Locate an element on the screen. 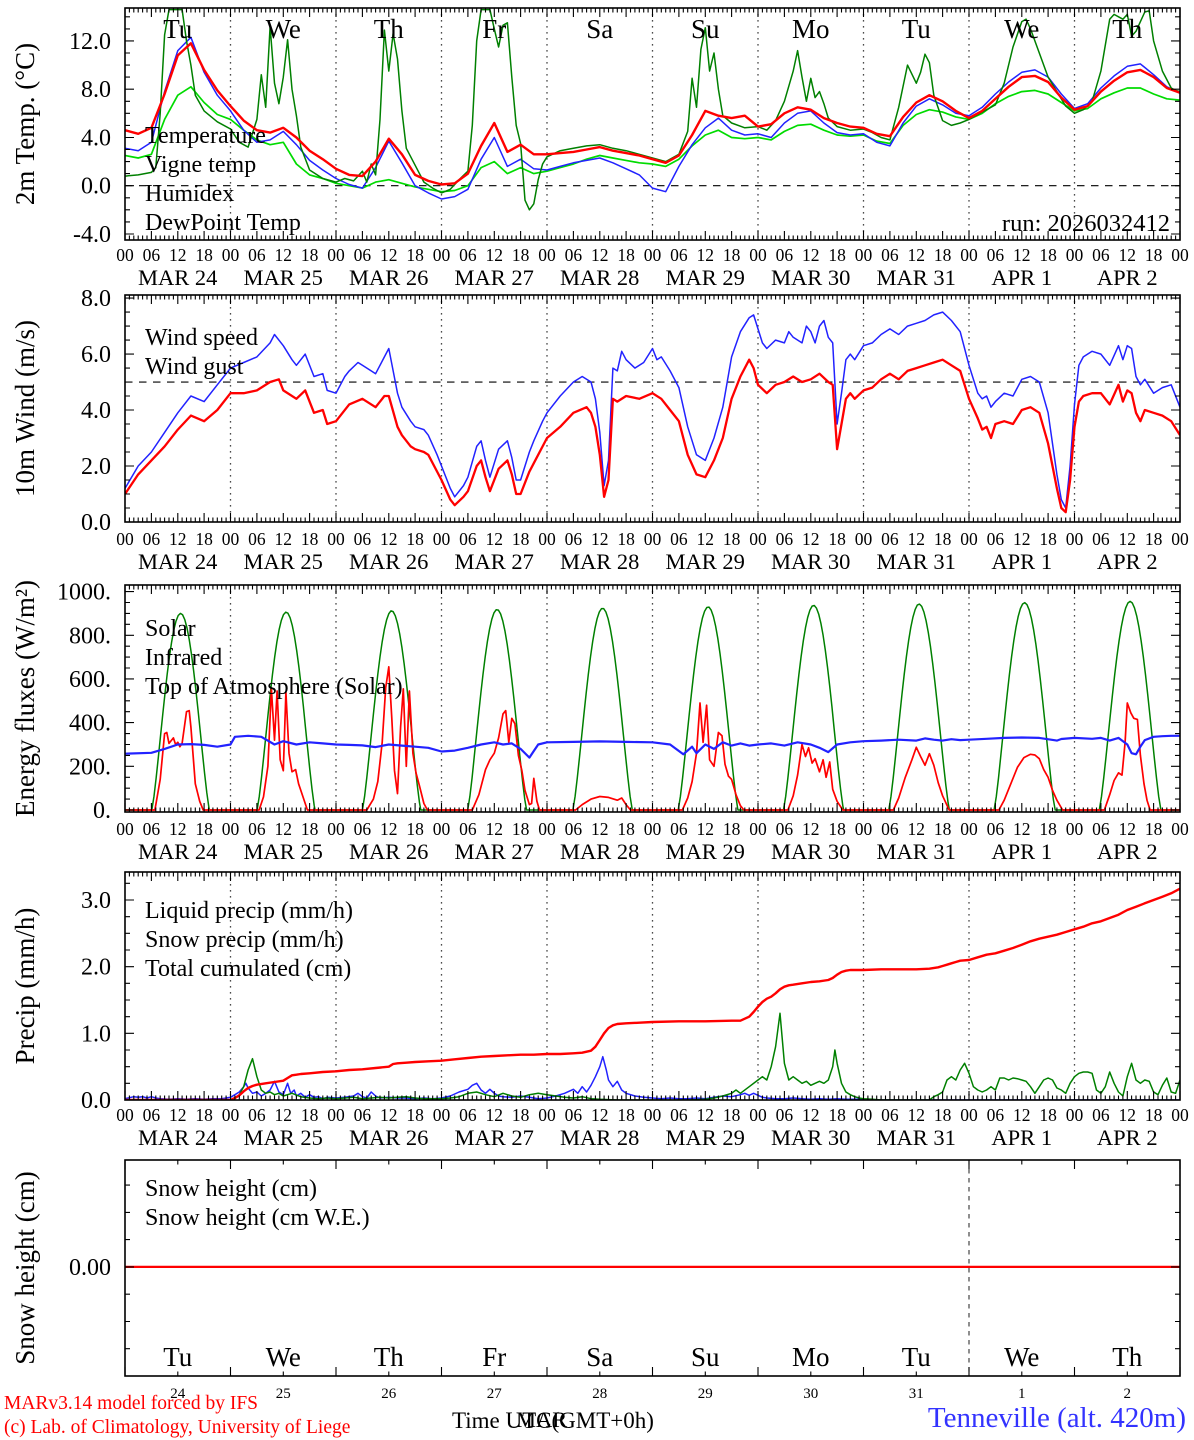 The width and height of the screenshot is (1194, 1440). y-tick-label: 0.0 is located at coordinates (96, 187).